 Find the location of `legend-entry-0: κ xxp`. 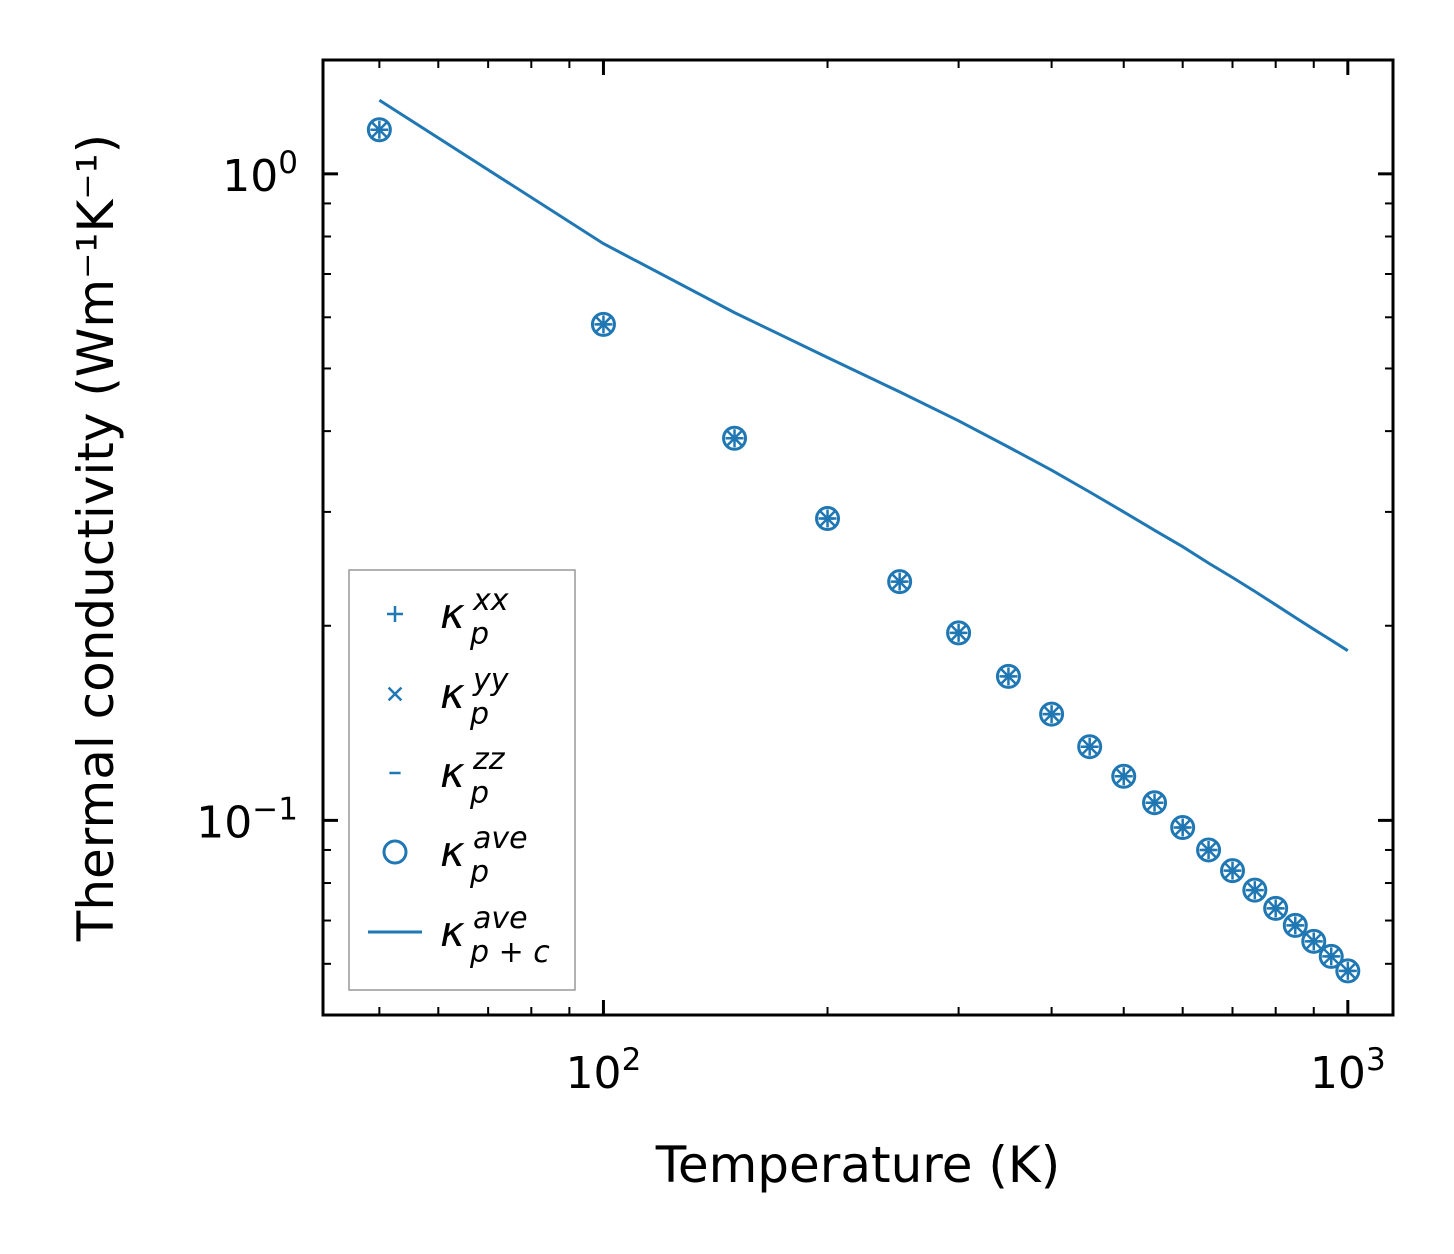

legend-entry-0: κ xxp is located at coordinates (448, 617).